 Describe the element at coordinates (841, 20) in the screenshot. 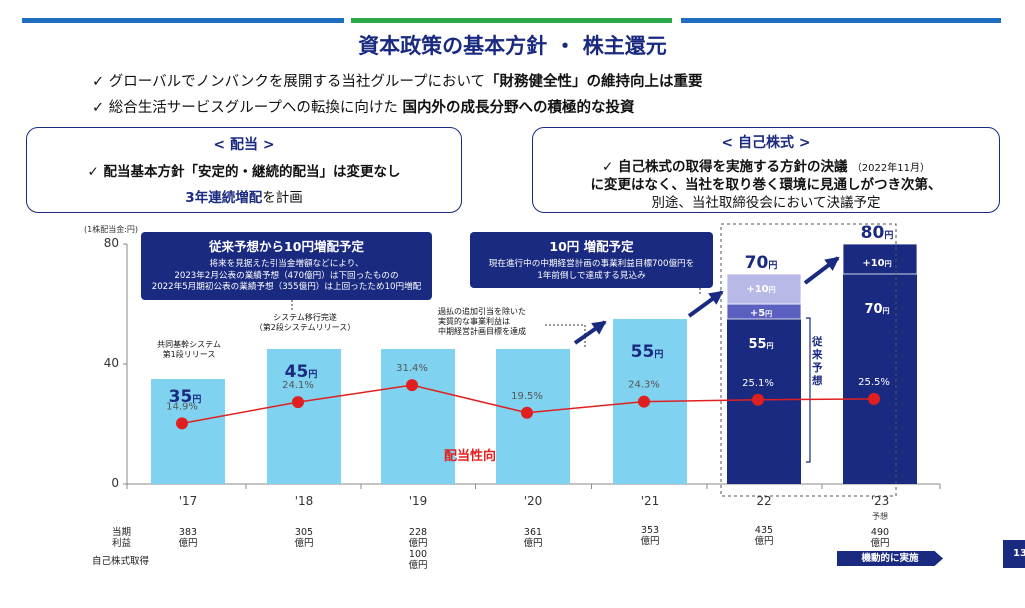

I see `top-bar-right` at that location.